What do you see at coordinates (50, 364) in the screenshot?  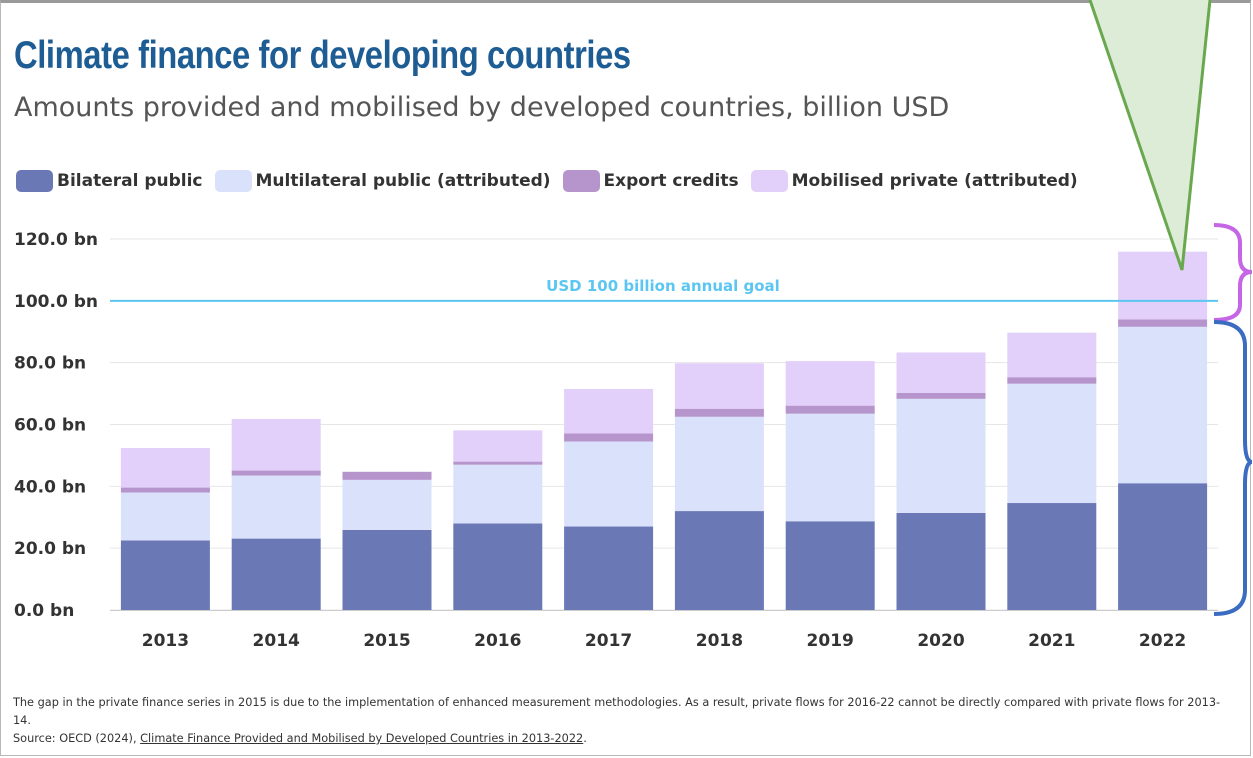 I see `y-tick-label: 80.0 bn` at bounding box center [50, 364].